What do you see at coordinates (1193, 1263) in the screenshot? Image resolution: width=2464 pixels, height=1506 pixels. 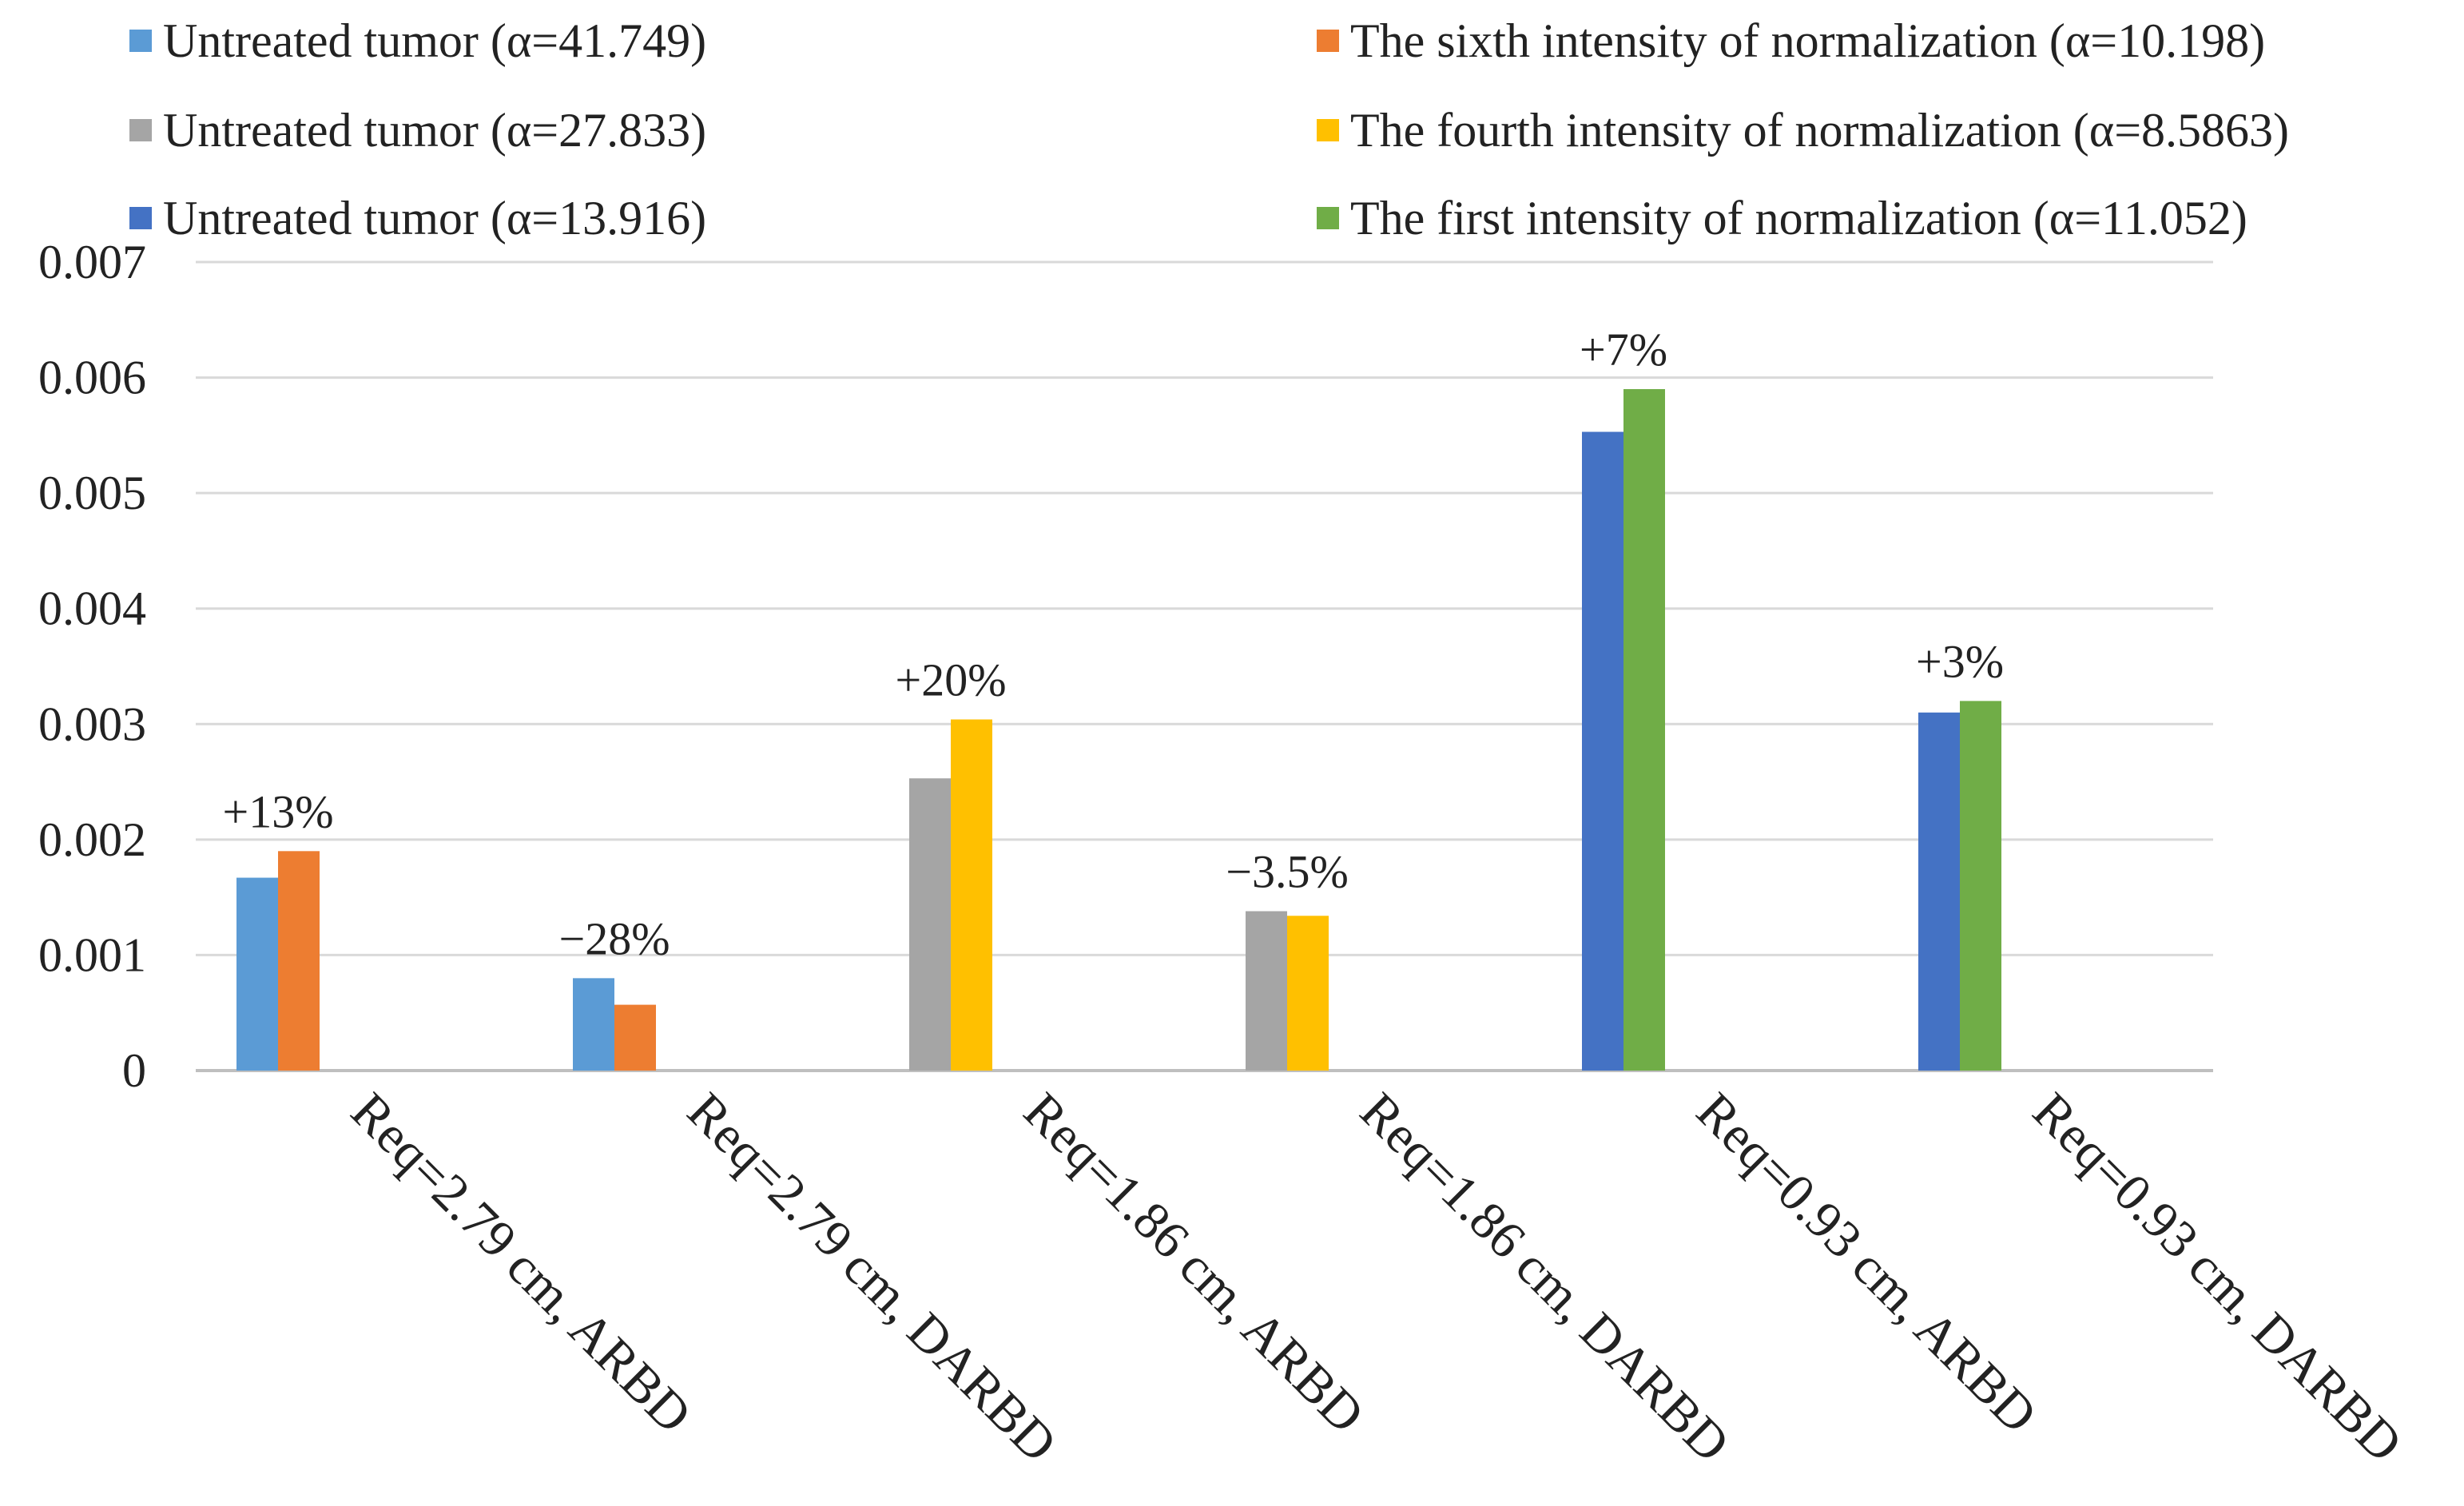 I see `x-tick-label: Req=1.86 cm, ARBD` at bounding box center [1193, 1263].